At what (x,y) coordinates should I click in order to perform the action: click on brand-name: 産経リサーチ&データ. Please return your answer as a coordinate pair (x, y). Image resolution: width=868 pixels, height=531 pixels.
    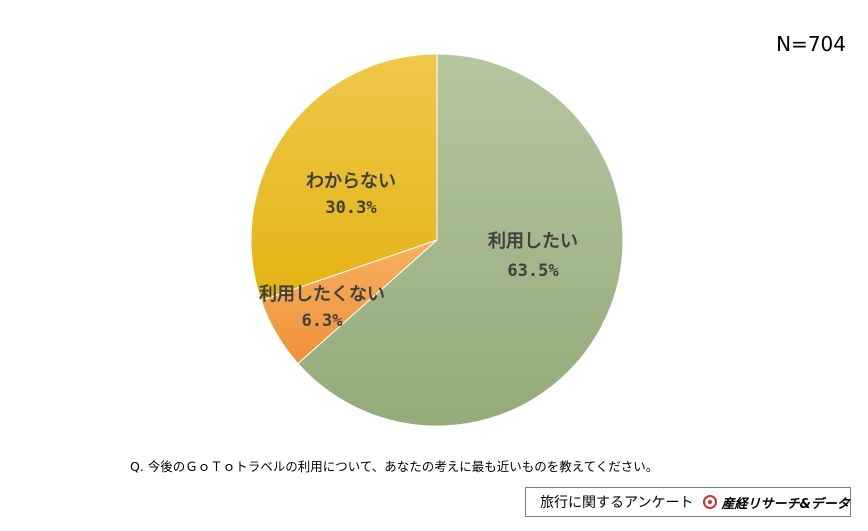
    Looking at the image, I should click on (785, 504).